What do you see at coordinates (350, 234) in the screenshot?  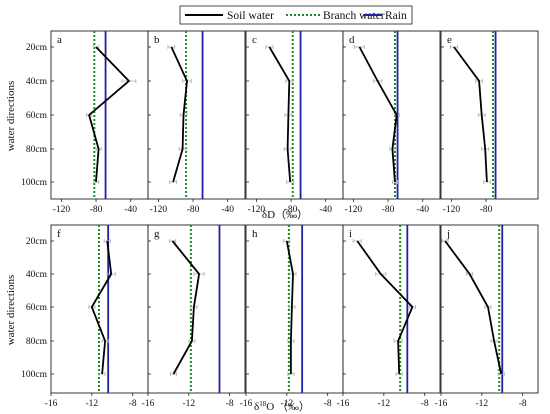 I see `panel-letter: i` at bounding box center [350, 234].